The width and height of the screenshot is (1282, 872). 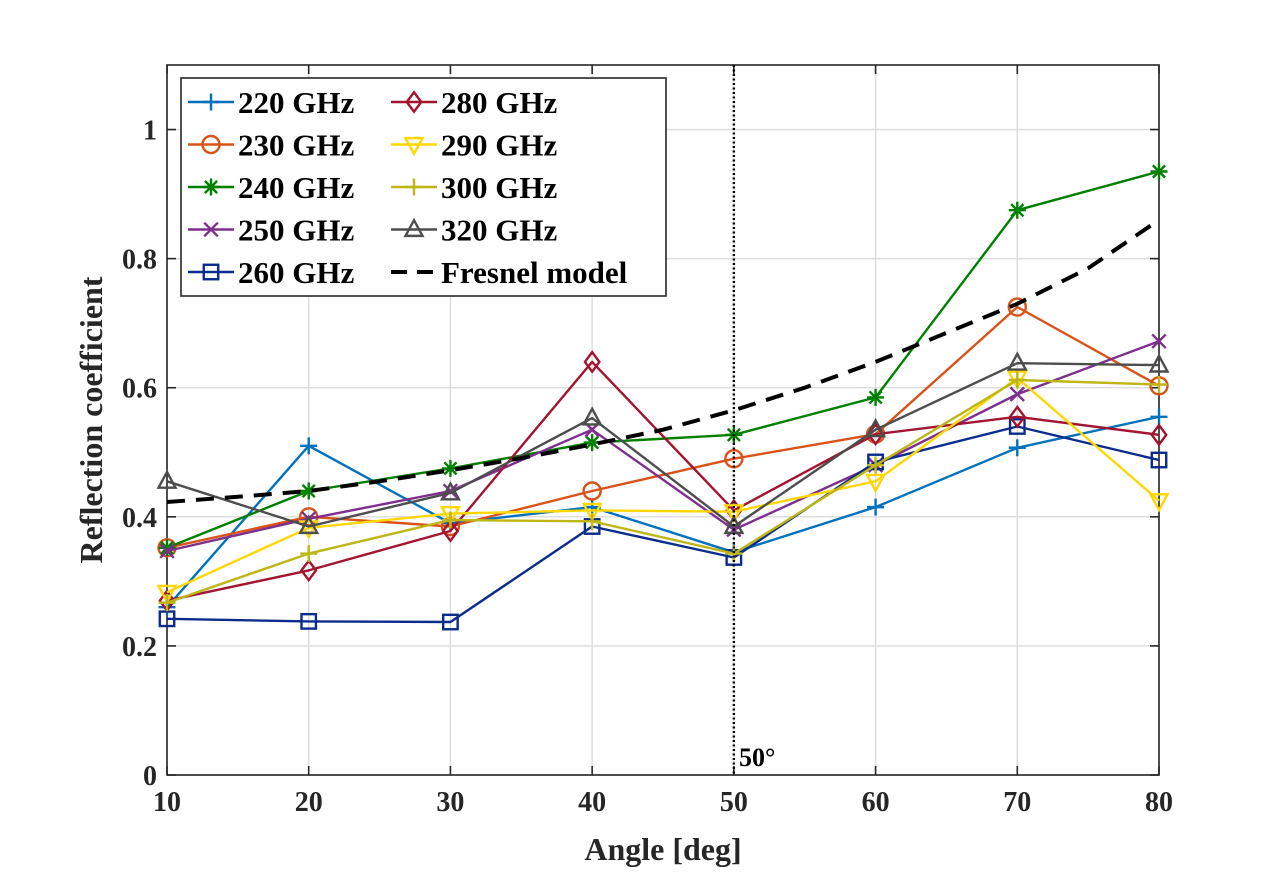 I want to click on legend-entry: 230 GHz, so click(x=271, y=145).